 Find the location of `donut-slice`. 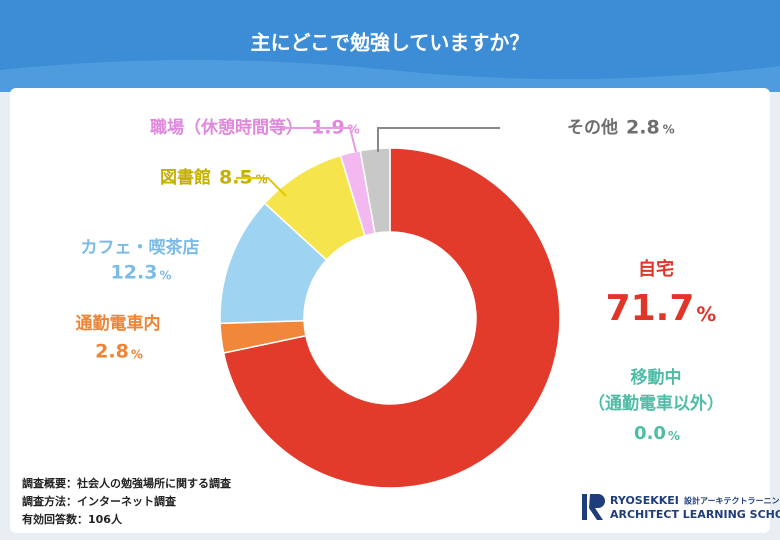

donut-slice is located at coordinates (375, 191).